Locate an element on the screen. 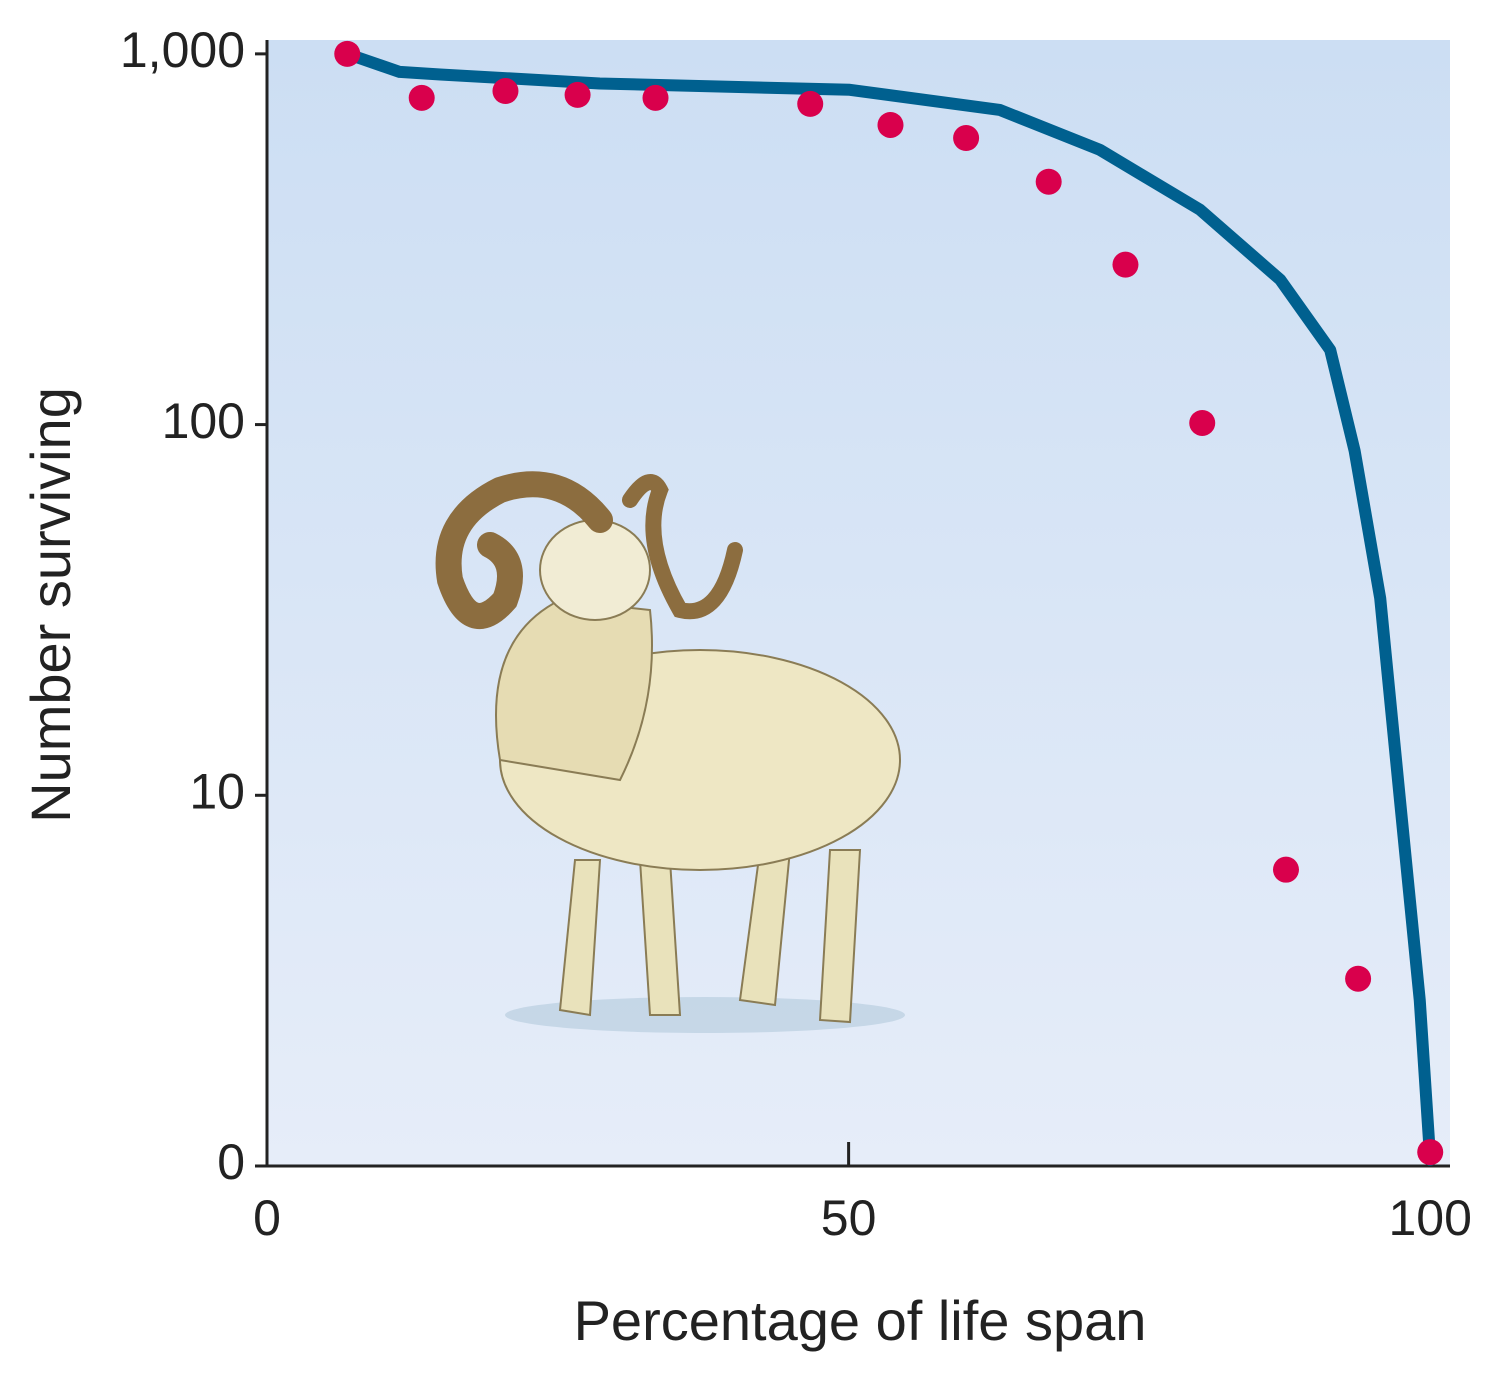 The height and width of the screenshot is (1386, 1500). x-axis-label: Percentage of life span is located at coordinates (860, 1320).